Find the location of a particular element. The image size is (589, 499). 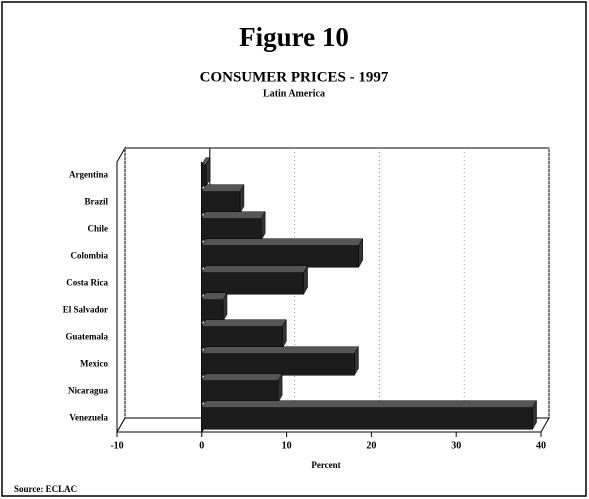

x-tick-label: 30 is located at coordinates (456, 445).